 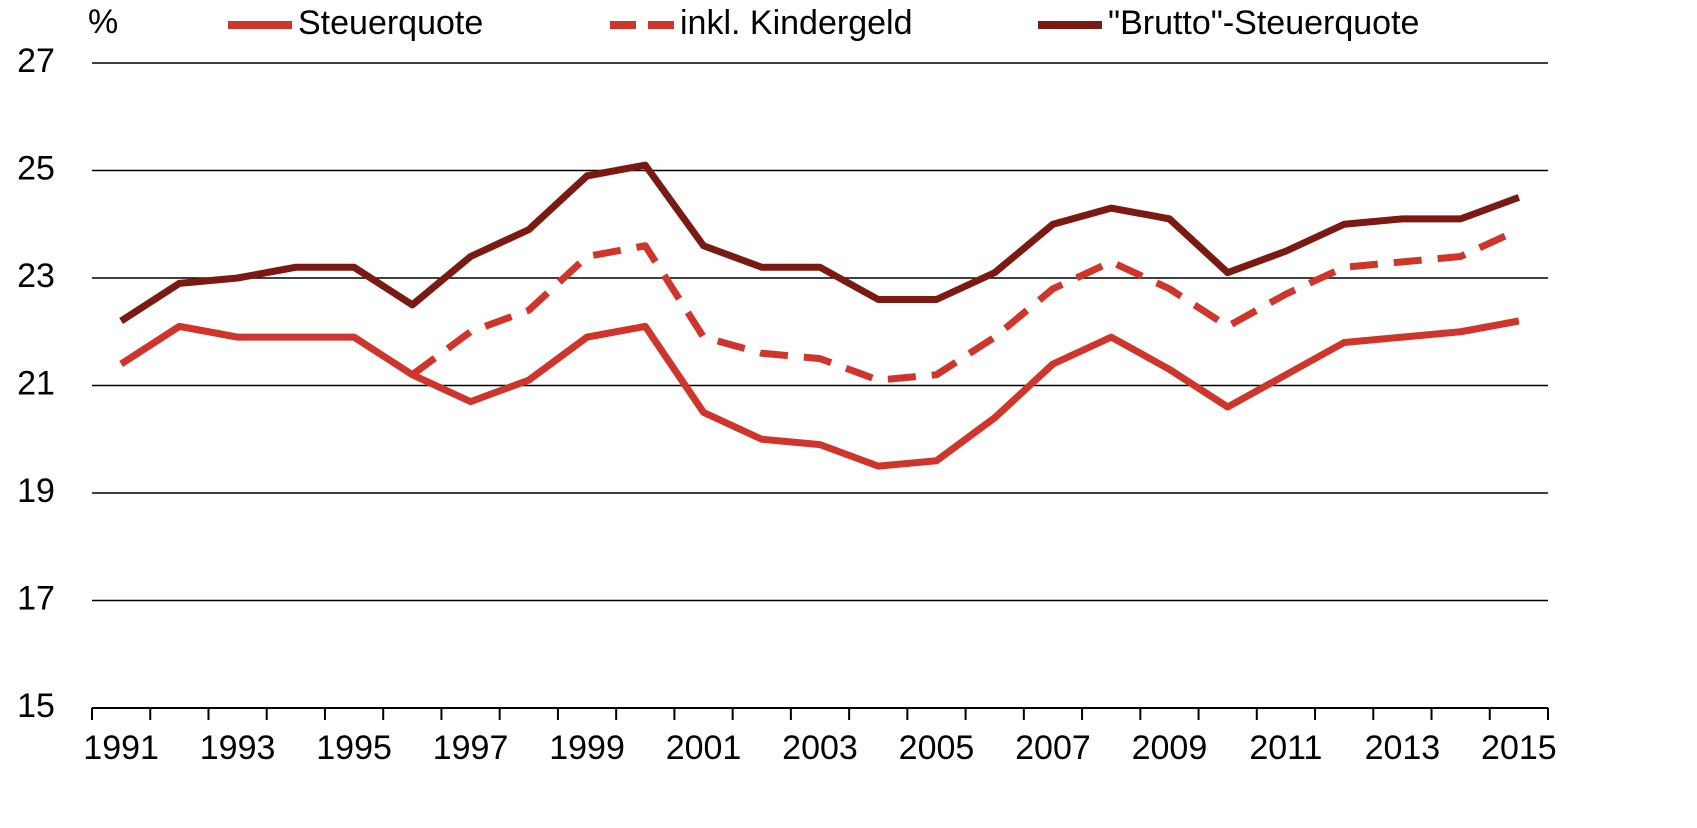 What do you see at coordinates (587, 748) in the screenshot?
I see `x-tick-label: 1999` at bounding box center [587, 748].